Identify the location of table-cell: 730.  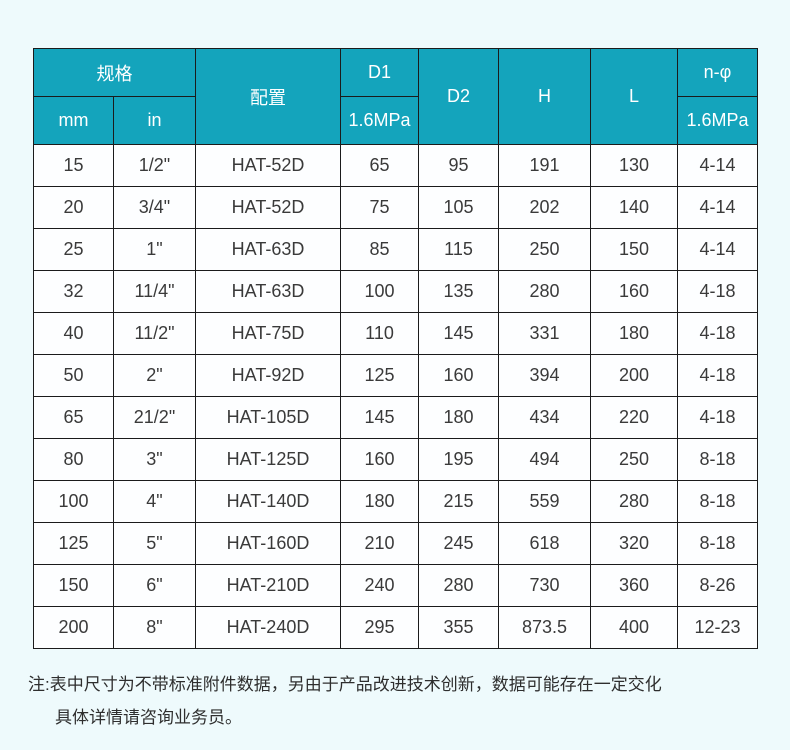
(544, 585).